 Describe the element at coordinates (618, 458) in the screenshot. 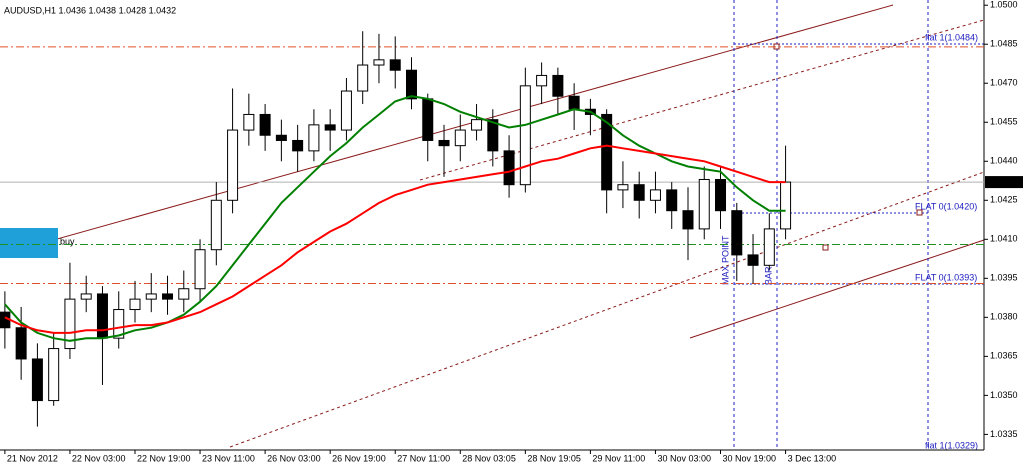

I see `x-tick-label: 29 Nov 11:00` at that location.